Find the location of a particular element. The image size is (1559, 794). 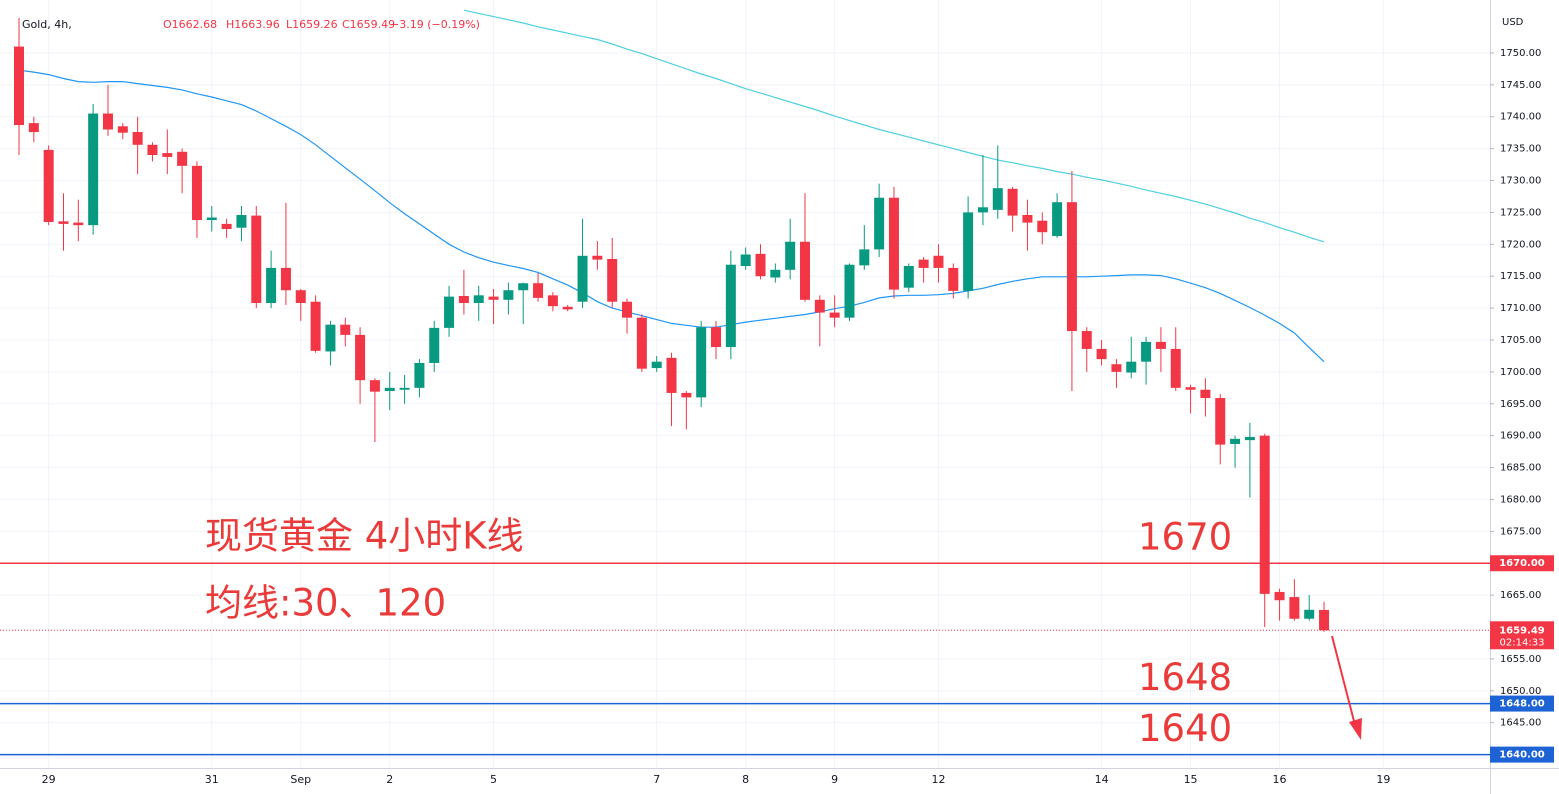

last-price-bg is located at coordinates (1522, 635).